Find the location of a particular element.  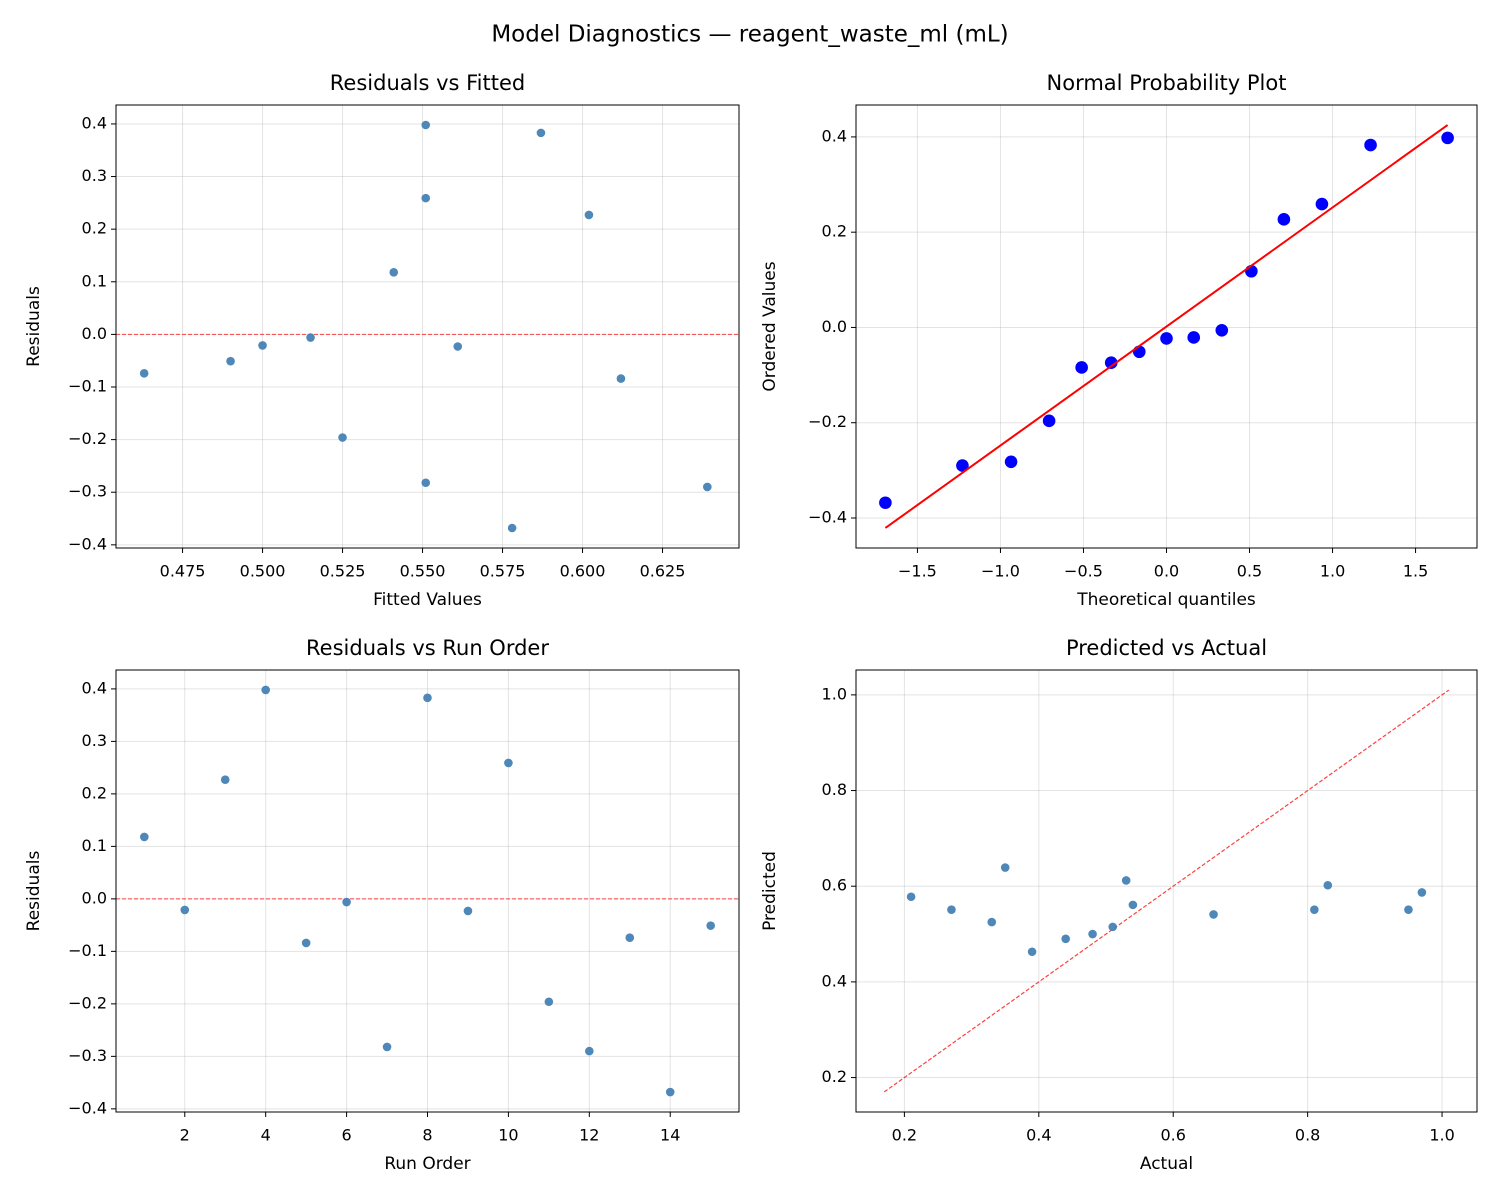

x-tick-label: 0.550 is located at coordinates (423, 571).